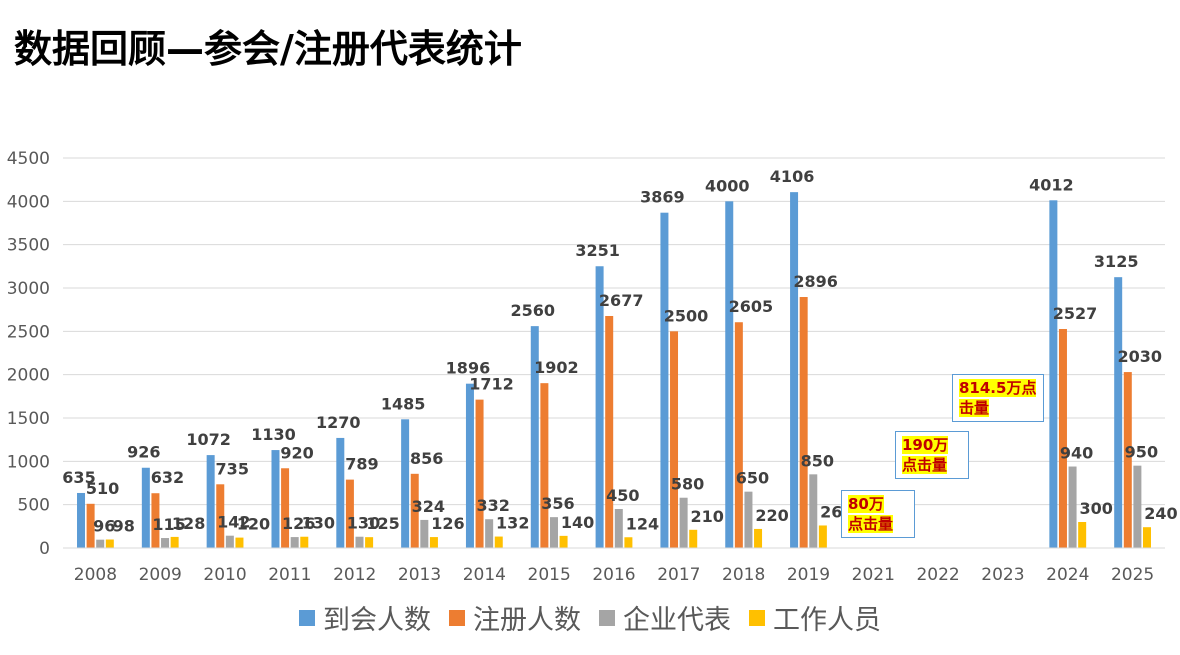 Image resolution: width=1180 pixels, height=655 pixels. I want to click on data-label: 856, so click(426, 458).